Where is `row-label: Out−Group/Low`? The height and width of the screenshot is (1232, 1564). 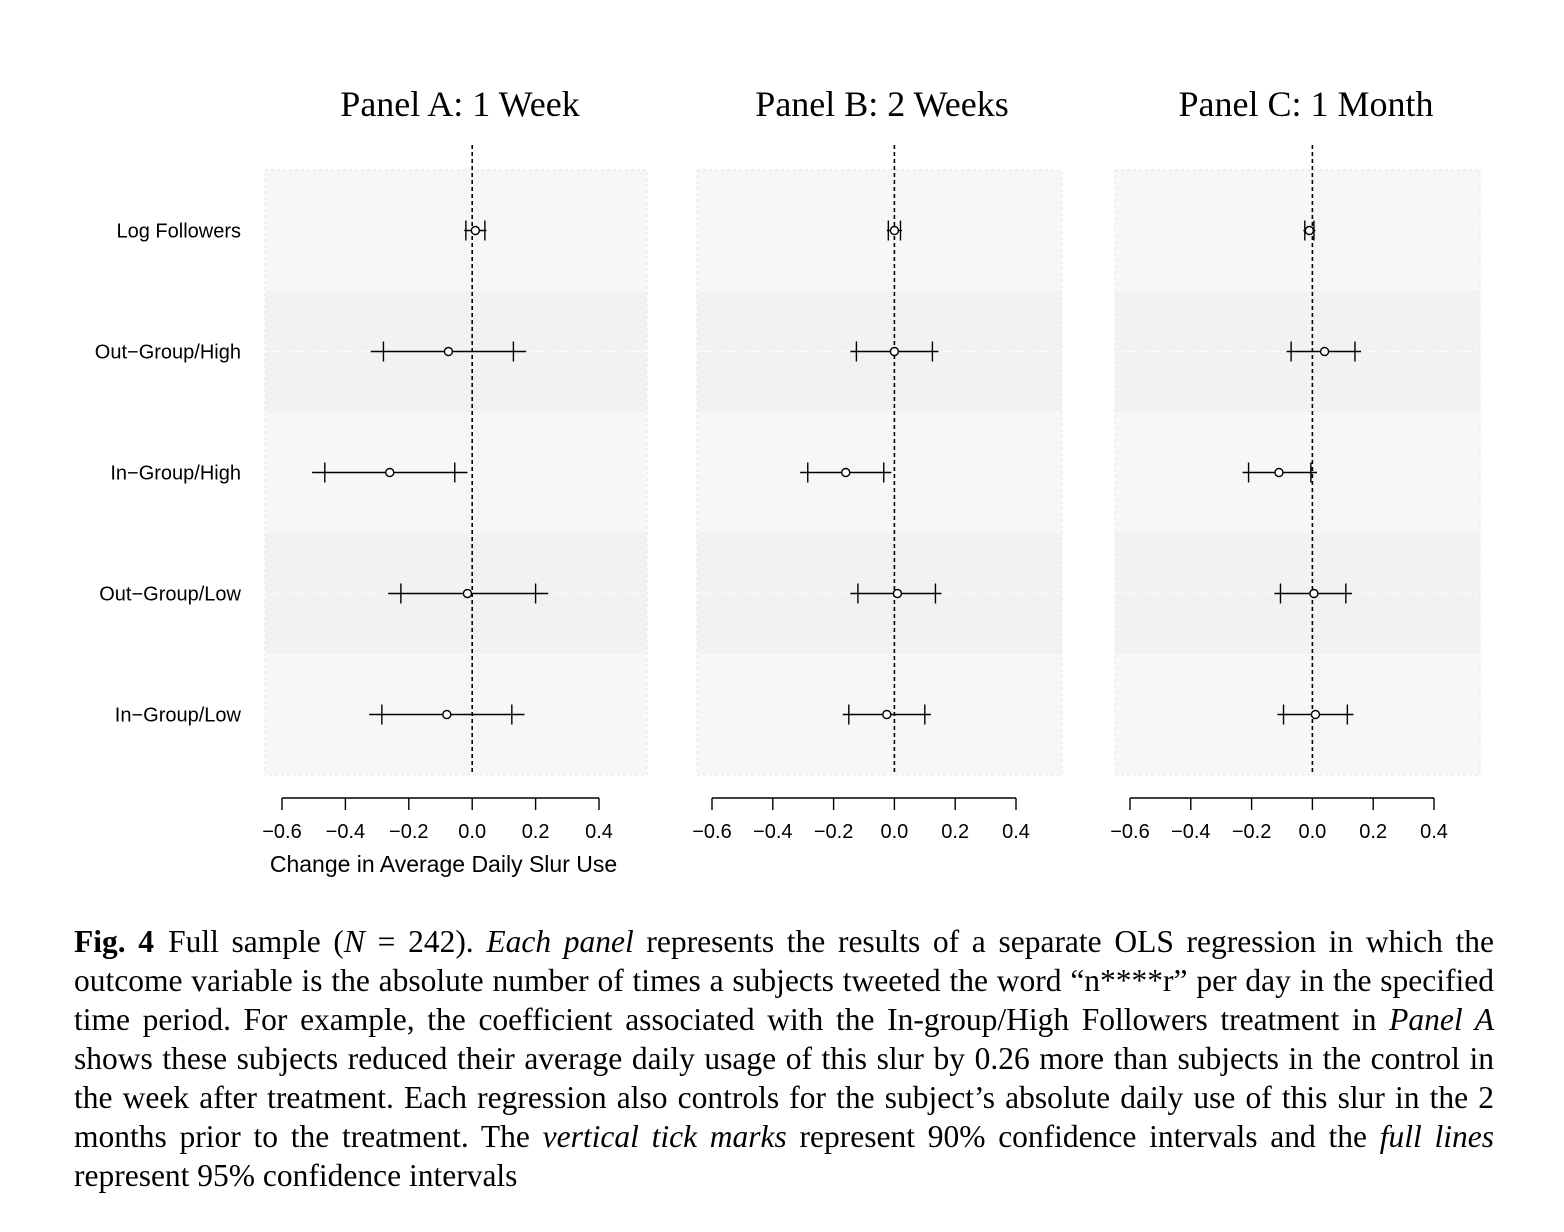 row-label: Out−Group/Low is located at coordinates (170, 595).